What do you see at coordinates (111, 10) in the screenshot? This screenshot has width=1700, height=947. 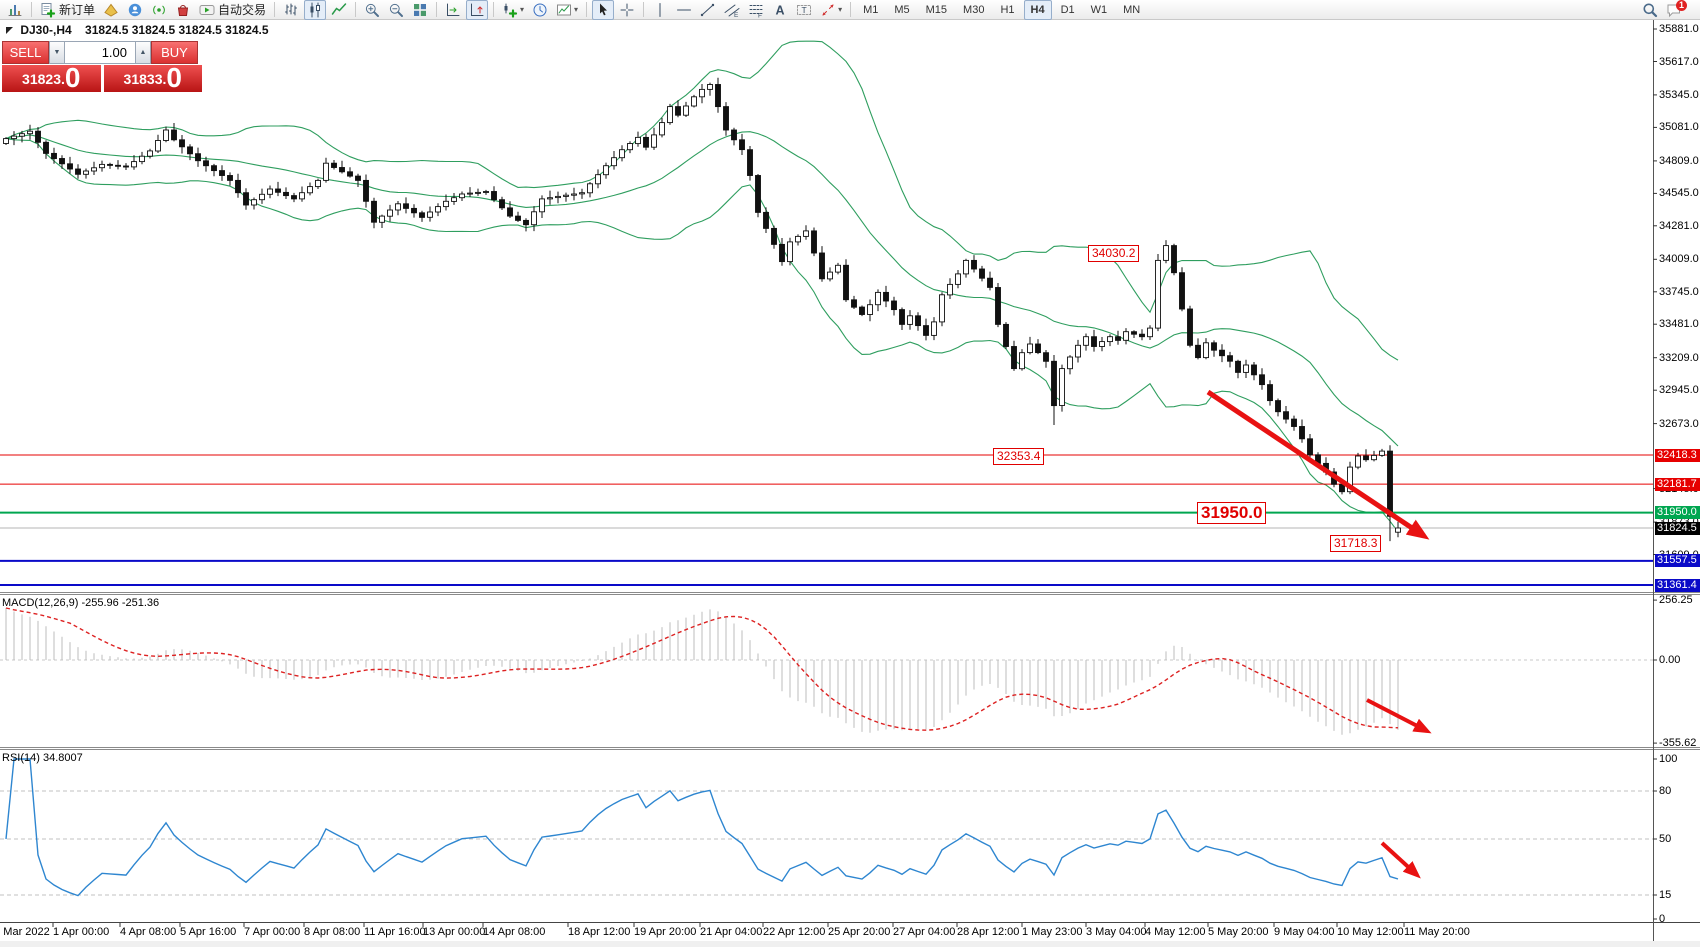 I see `metaeditor-icon` at bounding box center [111, 10].